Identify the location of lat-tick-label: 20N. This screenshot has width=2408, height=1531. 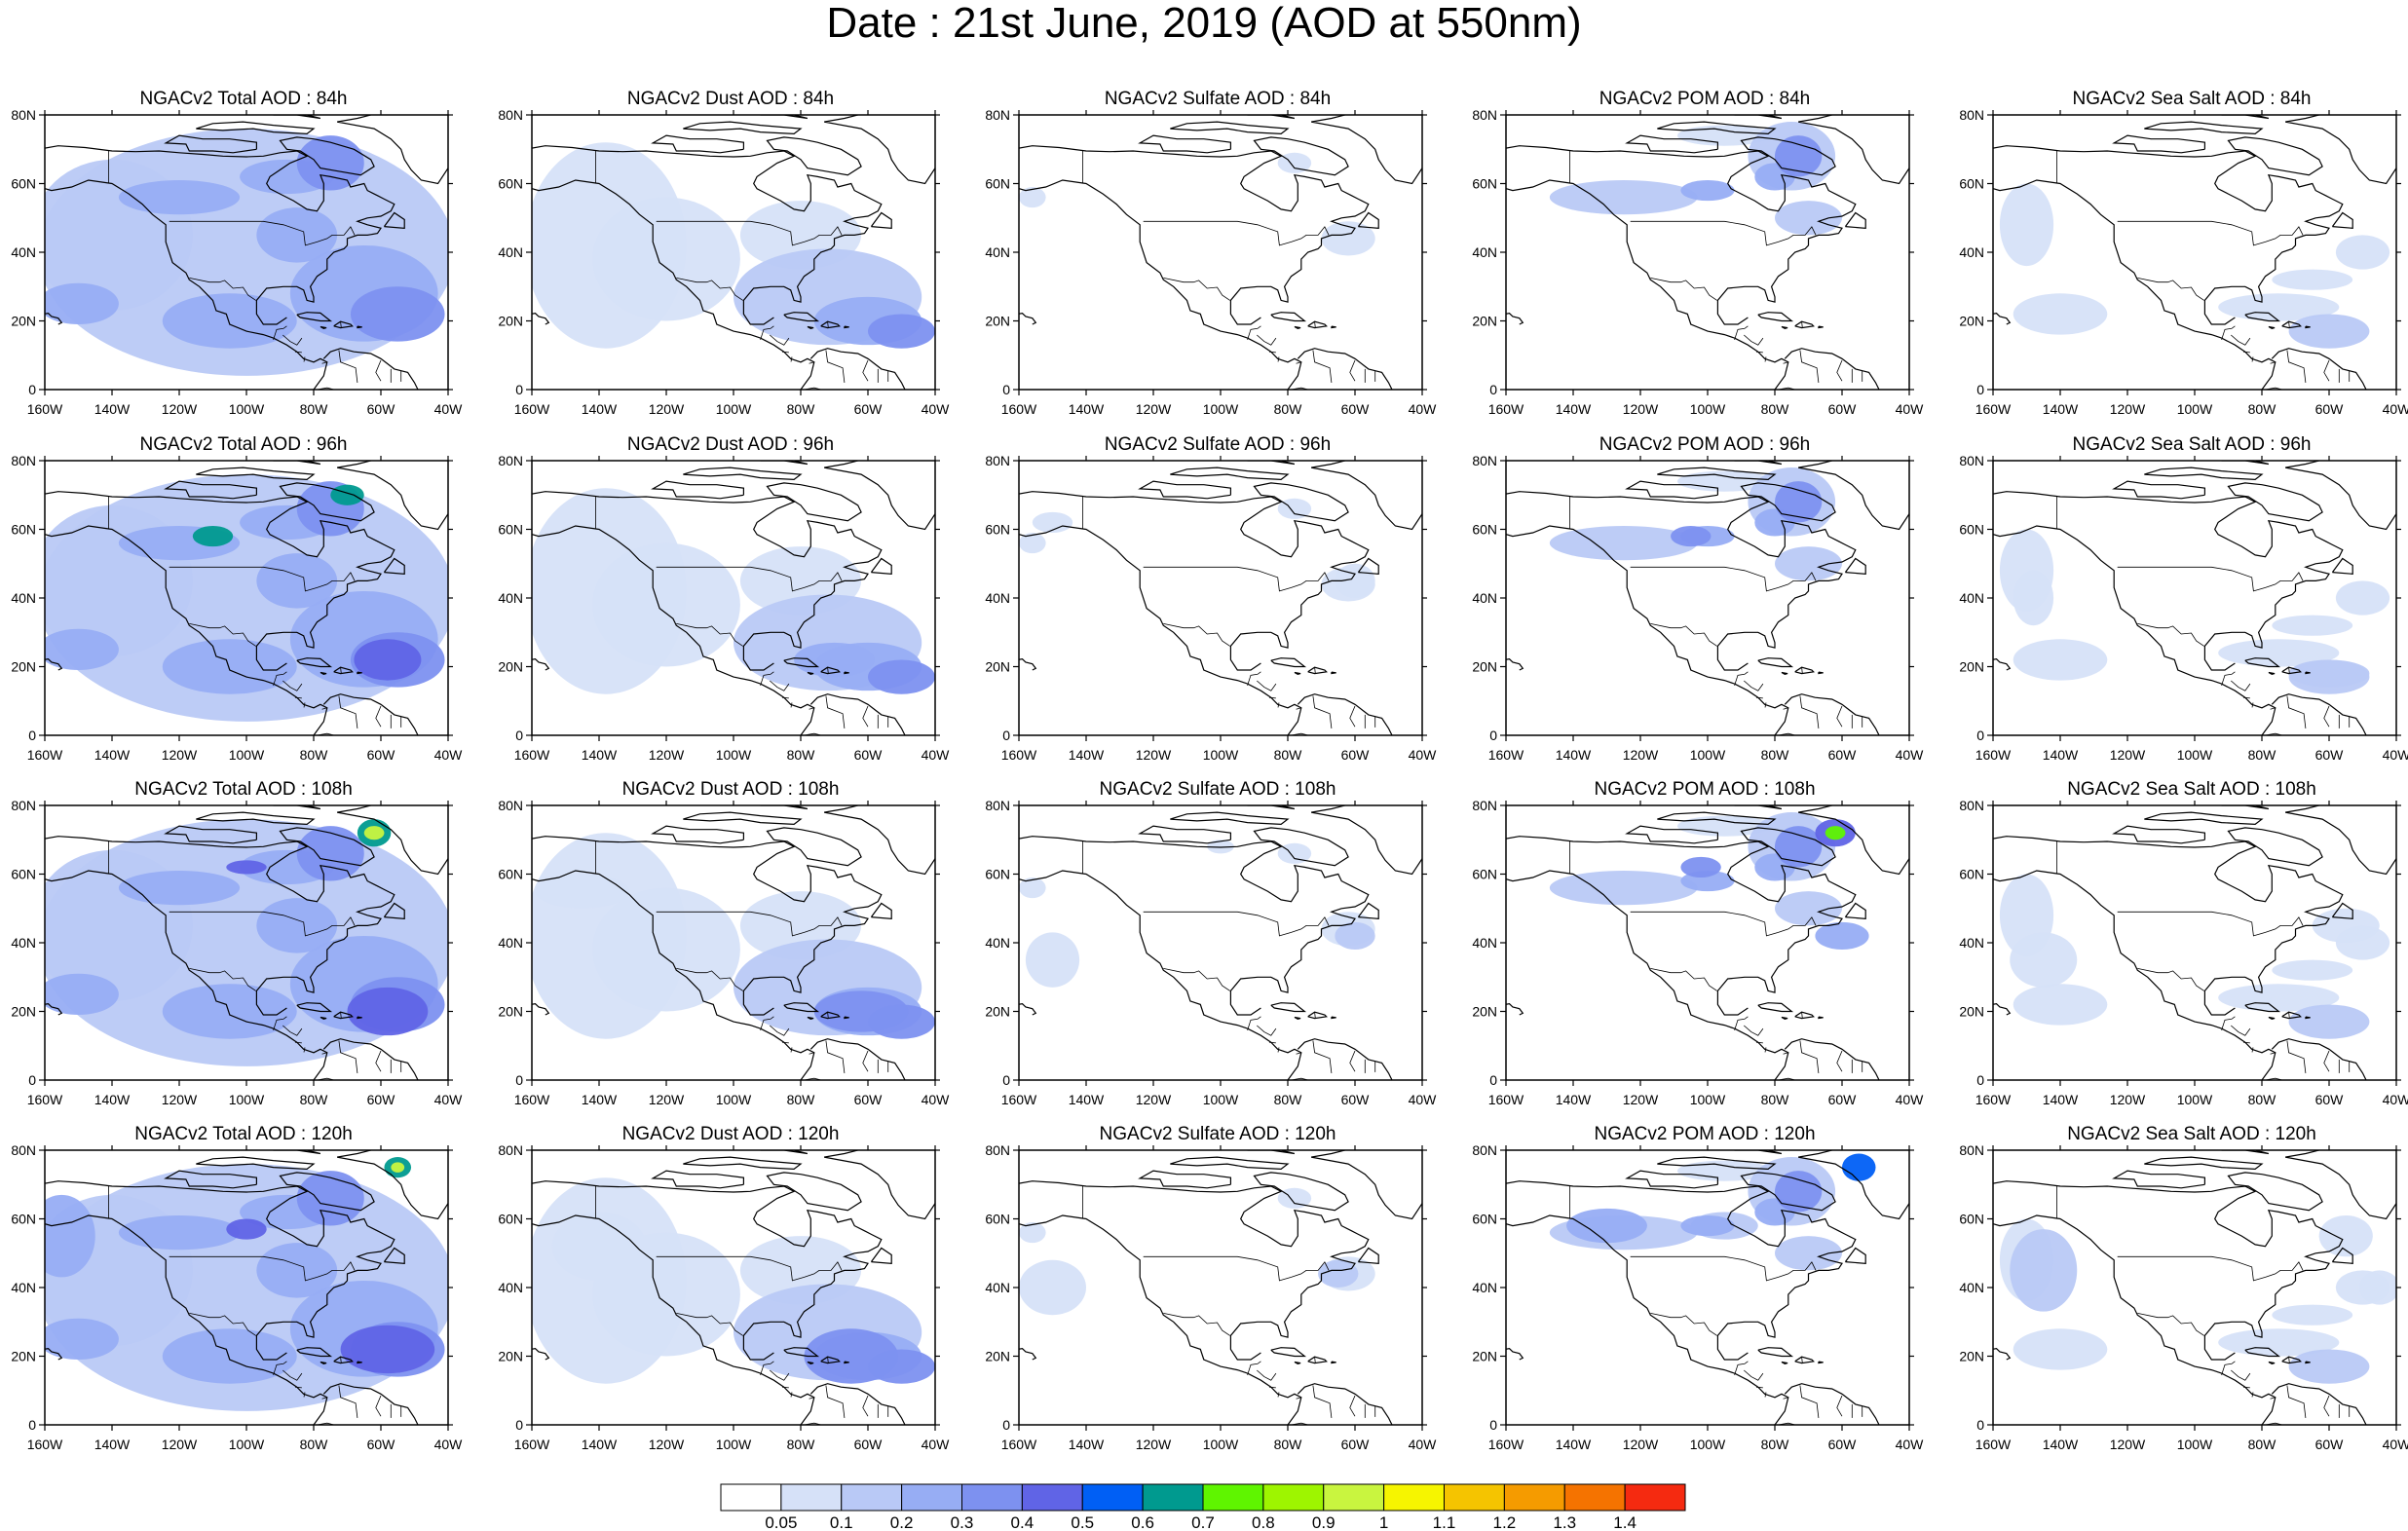
(510, 1012).